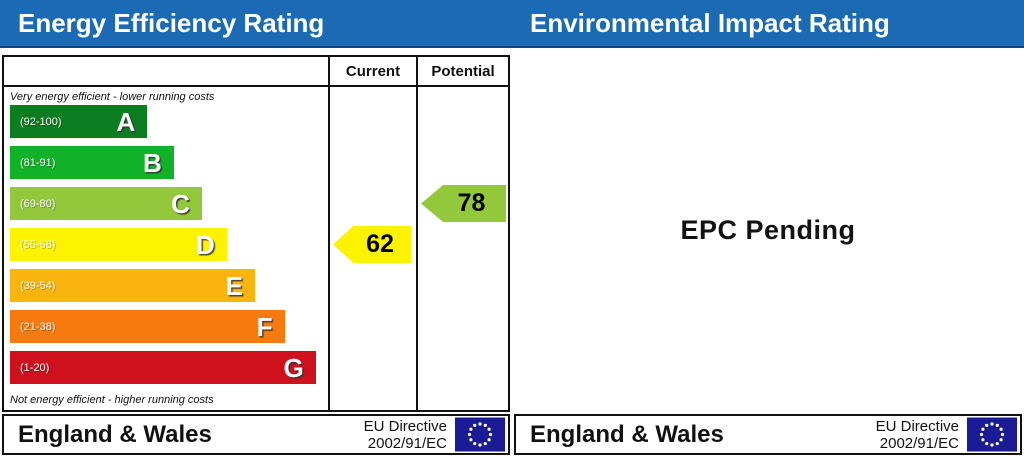 The height and width of the screenshot is (457, 1024). I want to click on band-G: (1-20) G, so click(163, 367).